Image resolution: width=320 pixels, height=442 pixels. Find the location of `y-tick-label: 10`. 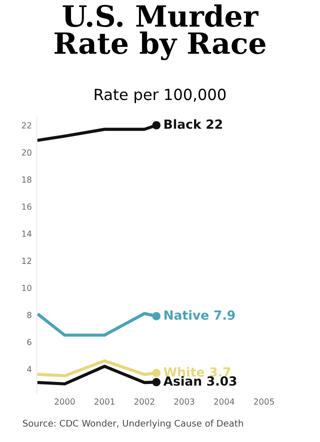

y-tick-label: 10 is located at coordinates (27, 288).